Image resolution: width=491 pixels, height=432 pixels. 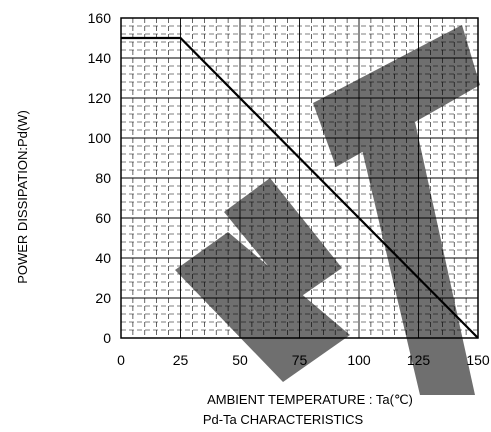 What do you see at coordinates (107, 338) in the screenshot?
I see `y-tick-label: 0` at bounding box center [107, 338].